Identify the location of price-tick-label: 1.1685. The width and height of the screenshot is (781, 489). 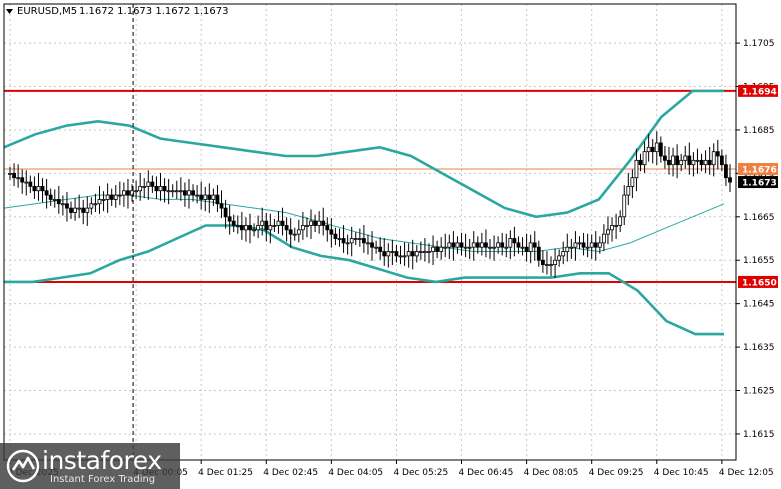
(759, 131).